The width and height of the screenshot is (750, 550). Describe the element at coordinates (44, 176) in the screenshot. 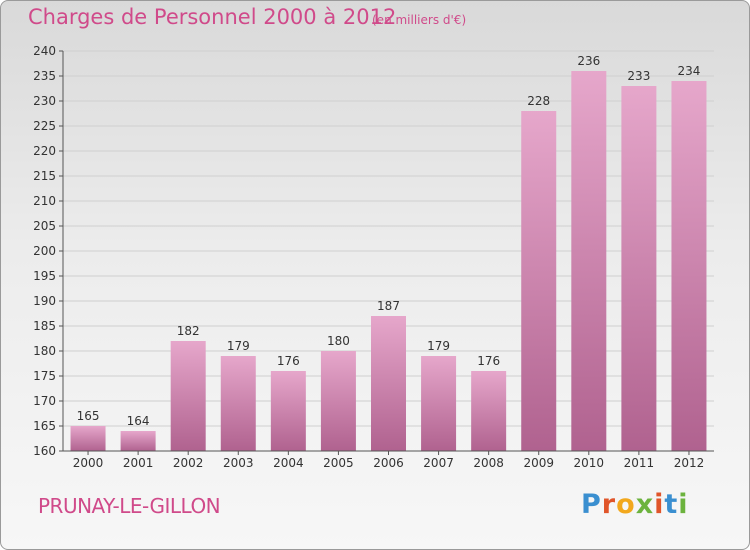

I see `y-tick-label: 215` at that location.